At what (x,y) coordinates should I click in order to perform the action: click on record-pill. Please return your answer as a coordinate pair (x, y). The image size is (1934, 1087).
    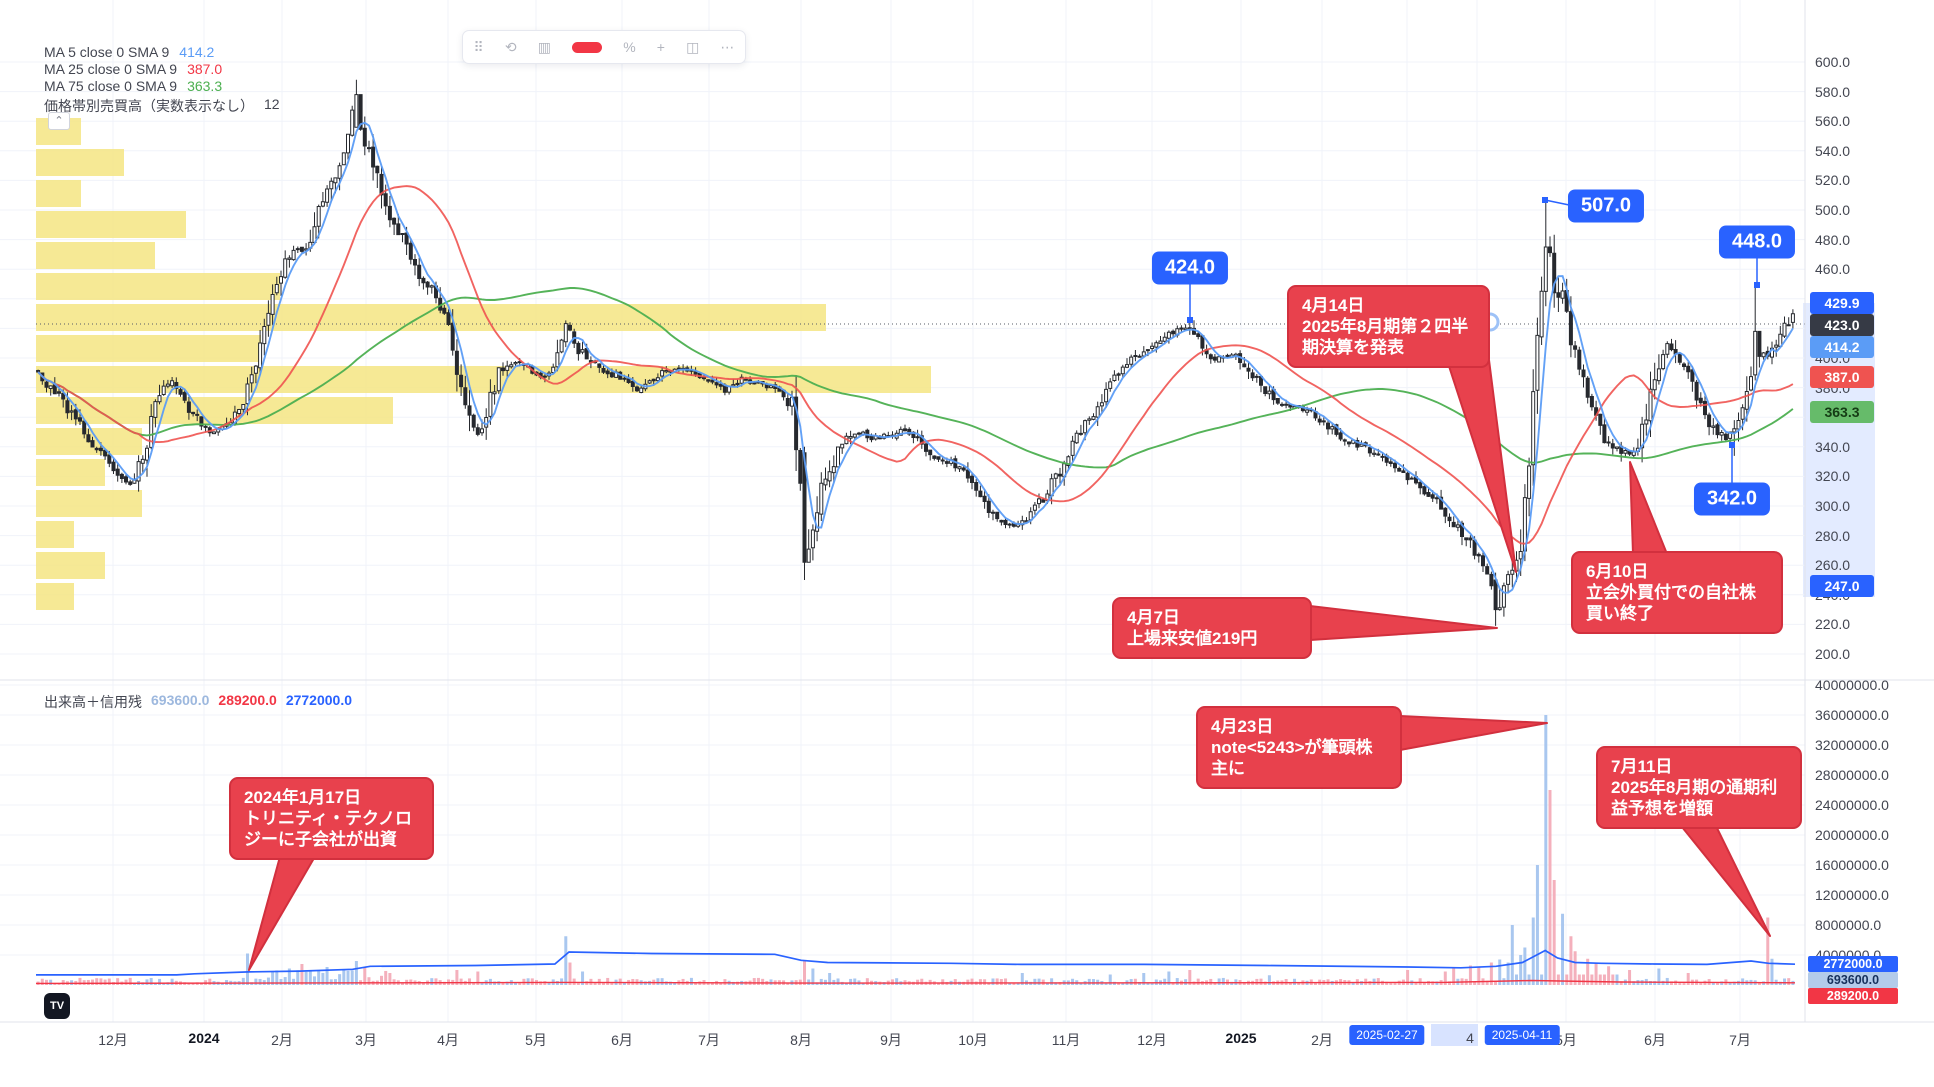
    Looking at the image, I should click on (587, 47).